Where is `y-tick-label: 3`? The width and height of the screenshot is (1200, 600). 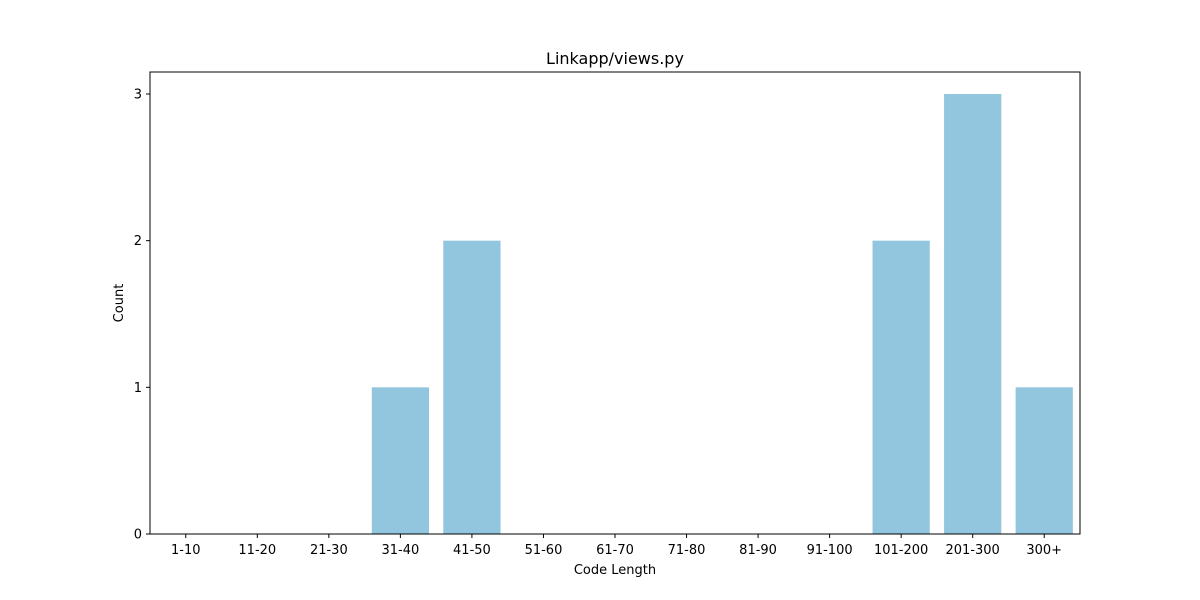 y-tick-label: 3 is located at coordinates (138, 95).